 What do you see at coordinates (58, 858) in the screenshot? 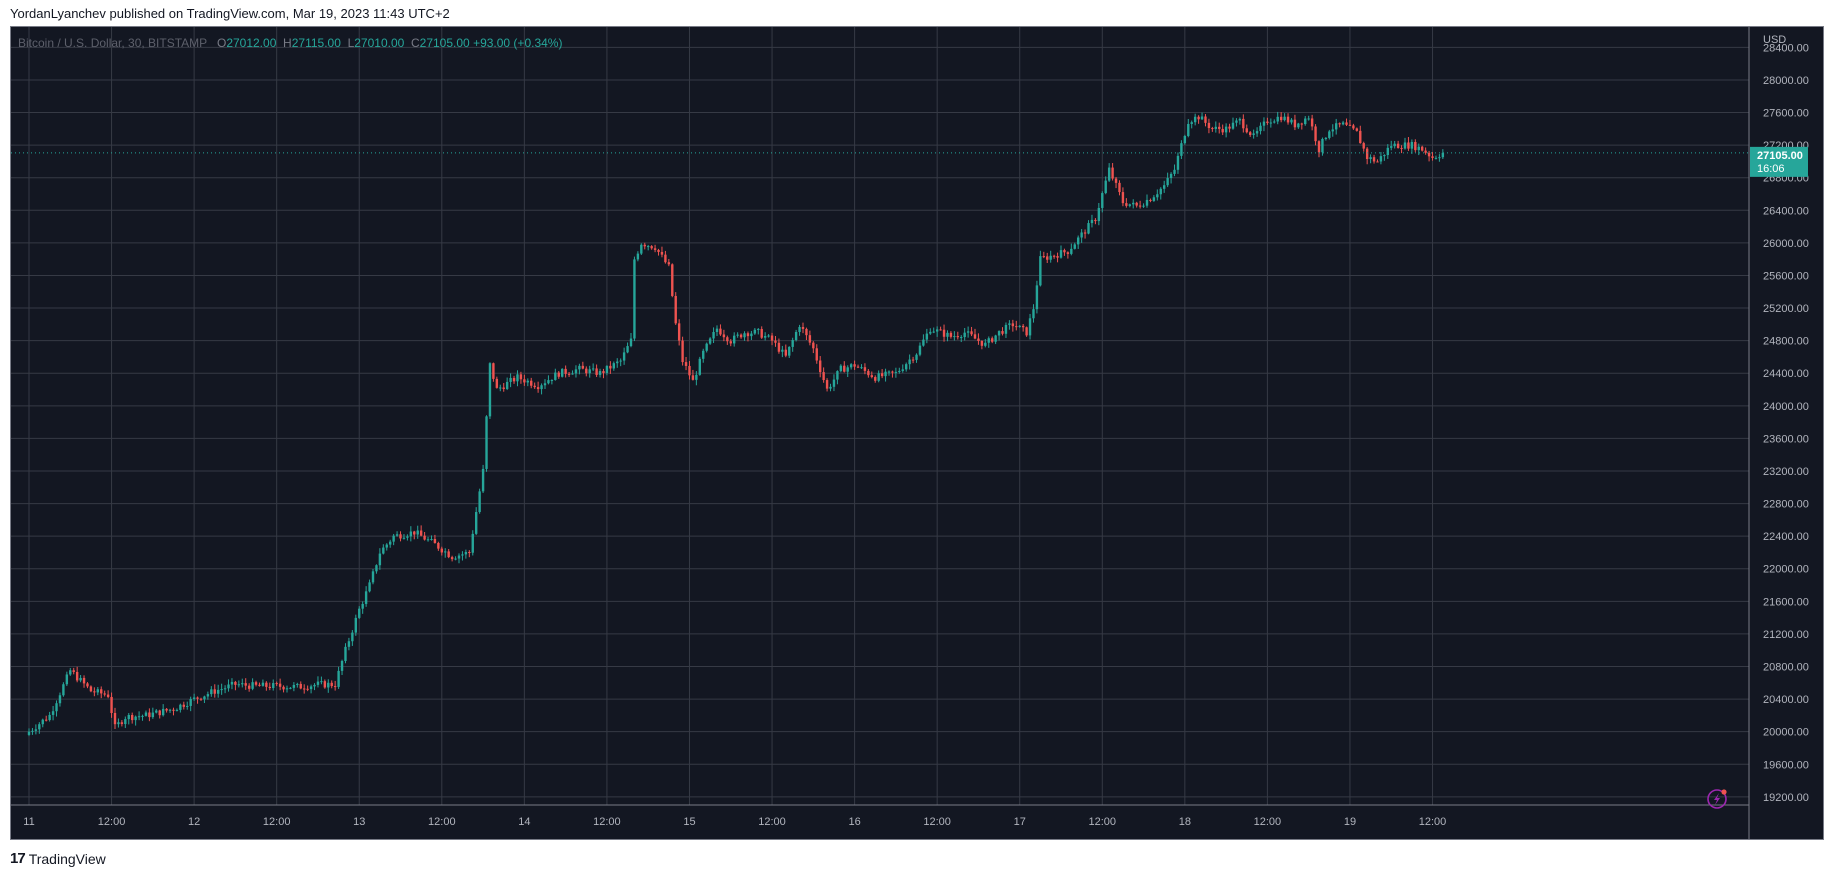
I see `footer-brand: 17 TradingView` at bounding box center [58, 858].